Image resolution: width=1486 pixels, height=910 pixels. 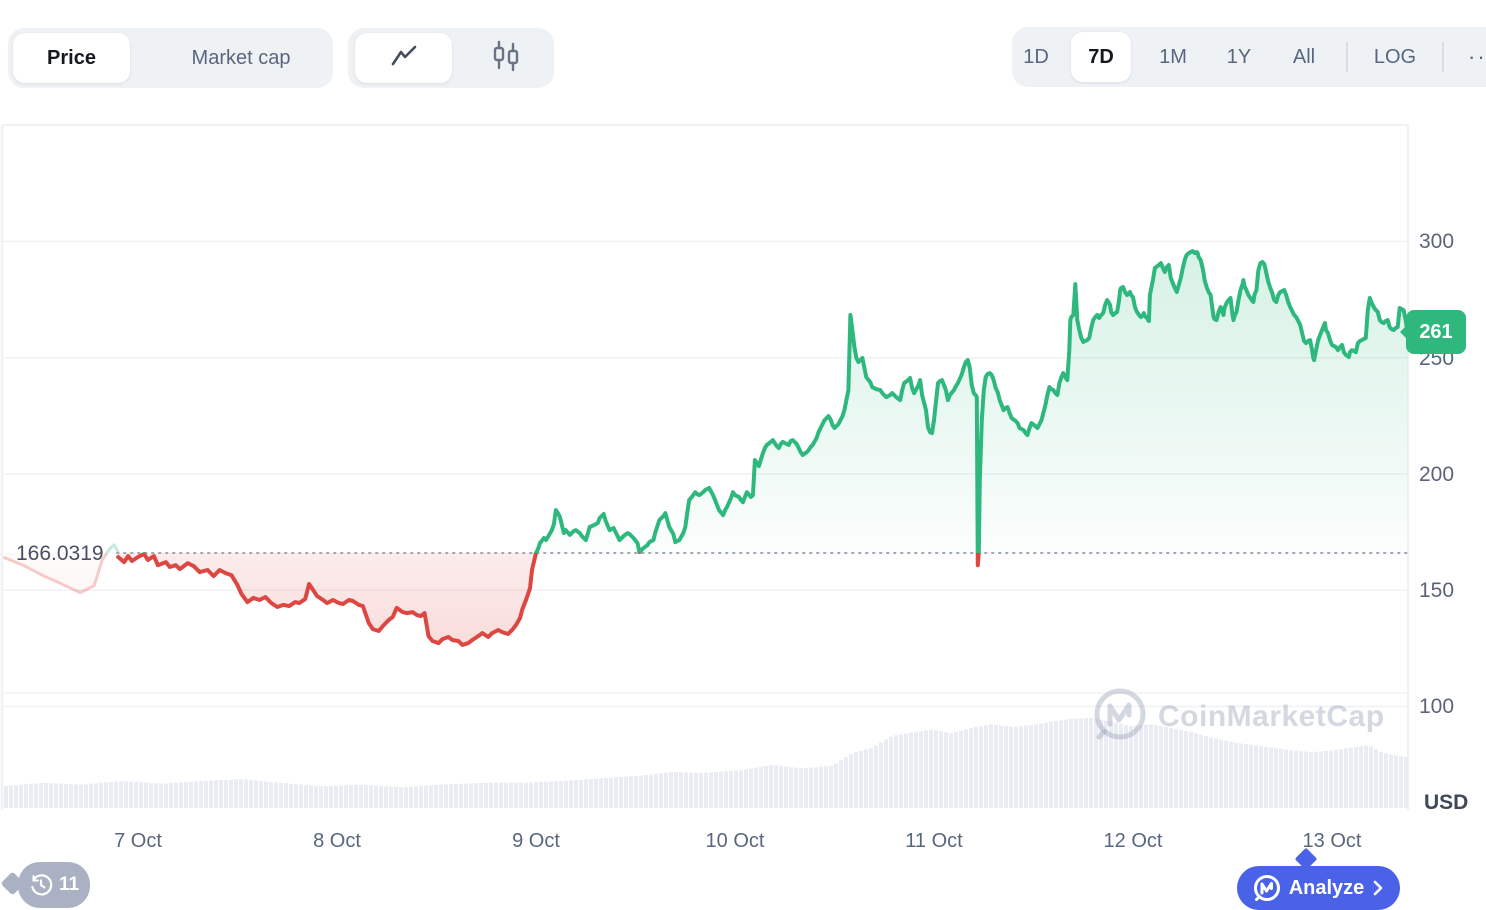 What do you see at coordinates (1036, 57) in the screenshot?
I see `range-1d: 1D` at bounding box center [1036, 57].